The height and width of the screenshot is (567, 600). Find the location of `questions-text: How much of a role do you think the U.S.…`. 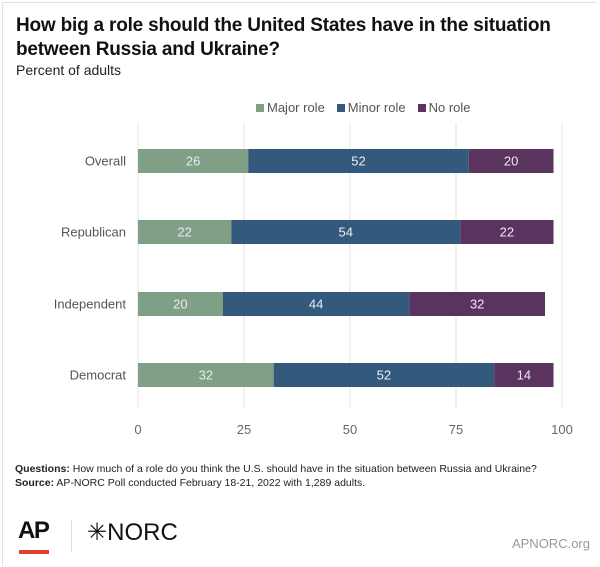

questions-text: How much of a role do you think the U.S.… is located at coordinates (303, 469).